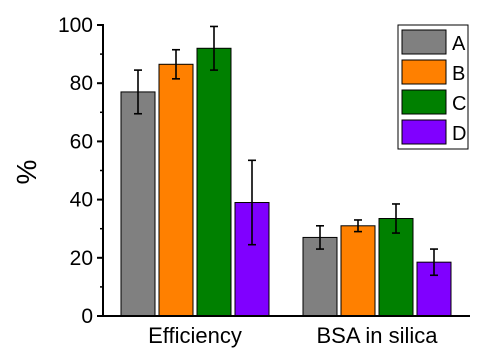 Image resolution: width=482 pixels, height=349 pixels. Describe the element at coordinates (195, 335) in the screenshot. I see `x-tick-label: Efficiency` at that location.